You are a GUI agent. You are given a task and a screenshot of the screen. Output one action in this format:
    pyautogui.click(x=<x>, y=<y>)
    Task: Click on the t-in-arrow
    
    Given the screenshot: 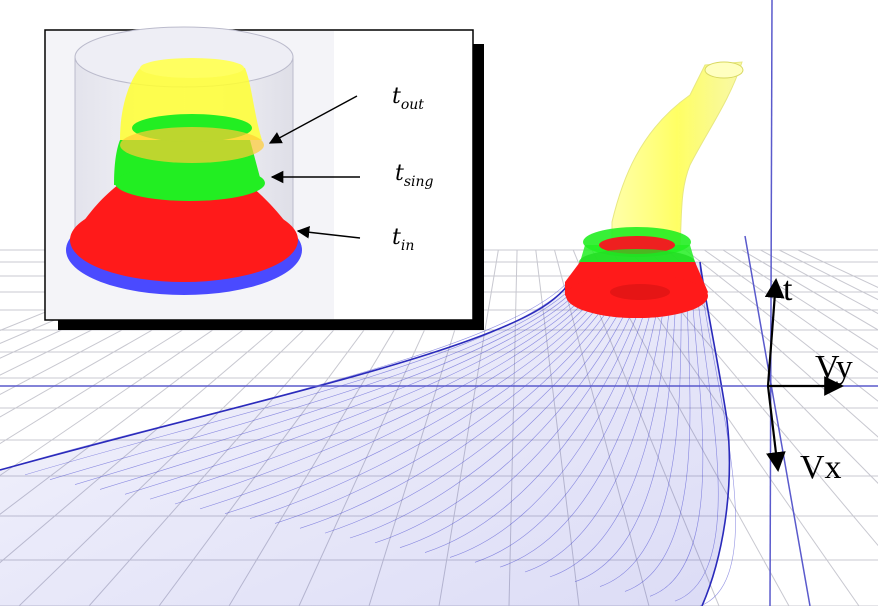 What is the action you would take?
    pyautogui.click(x=328, y=232)
    